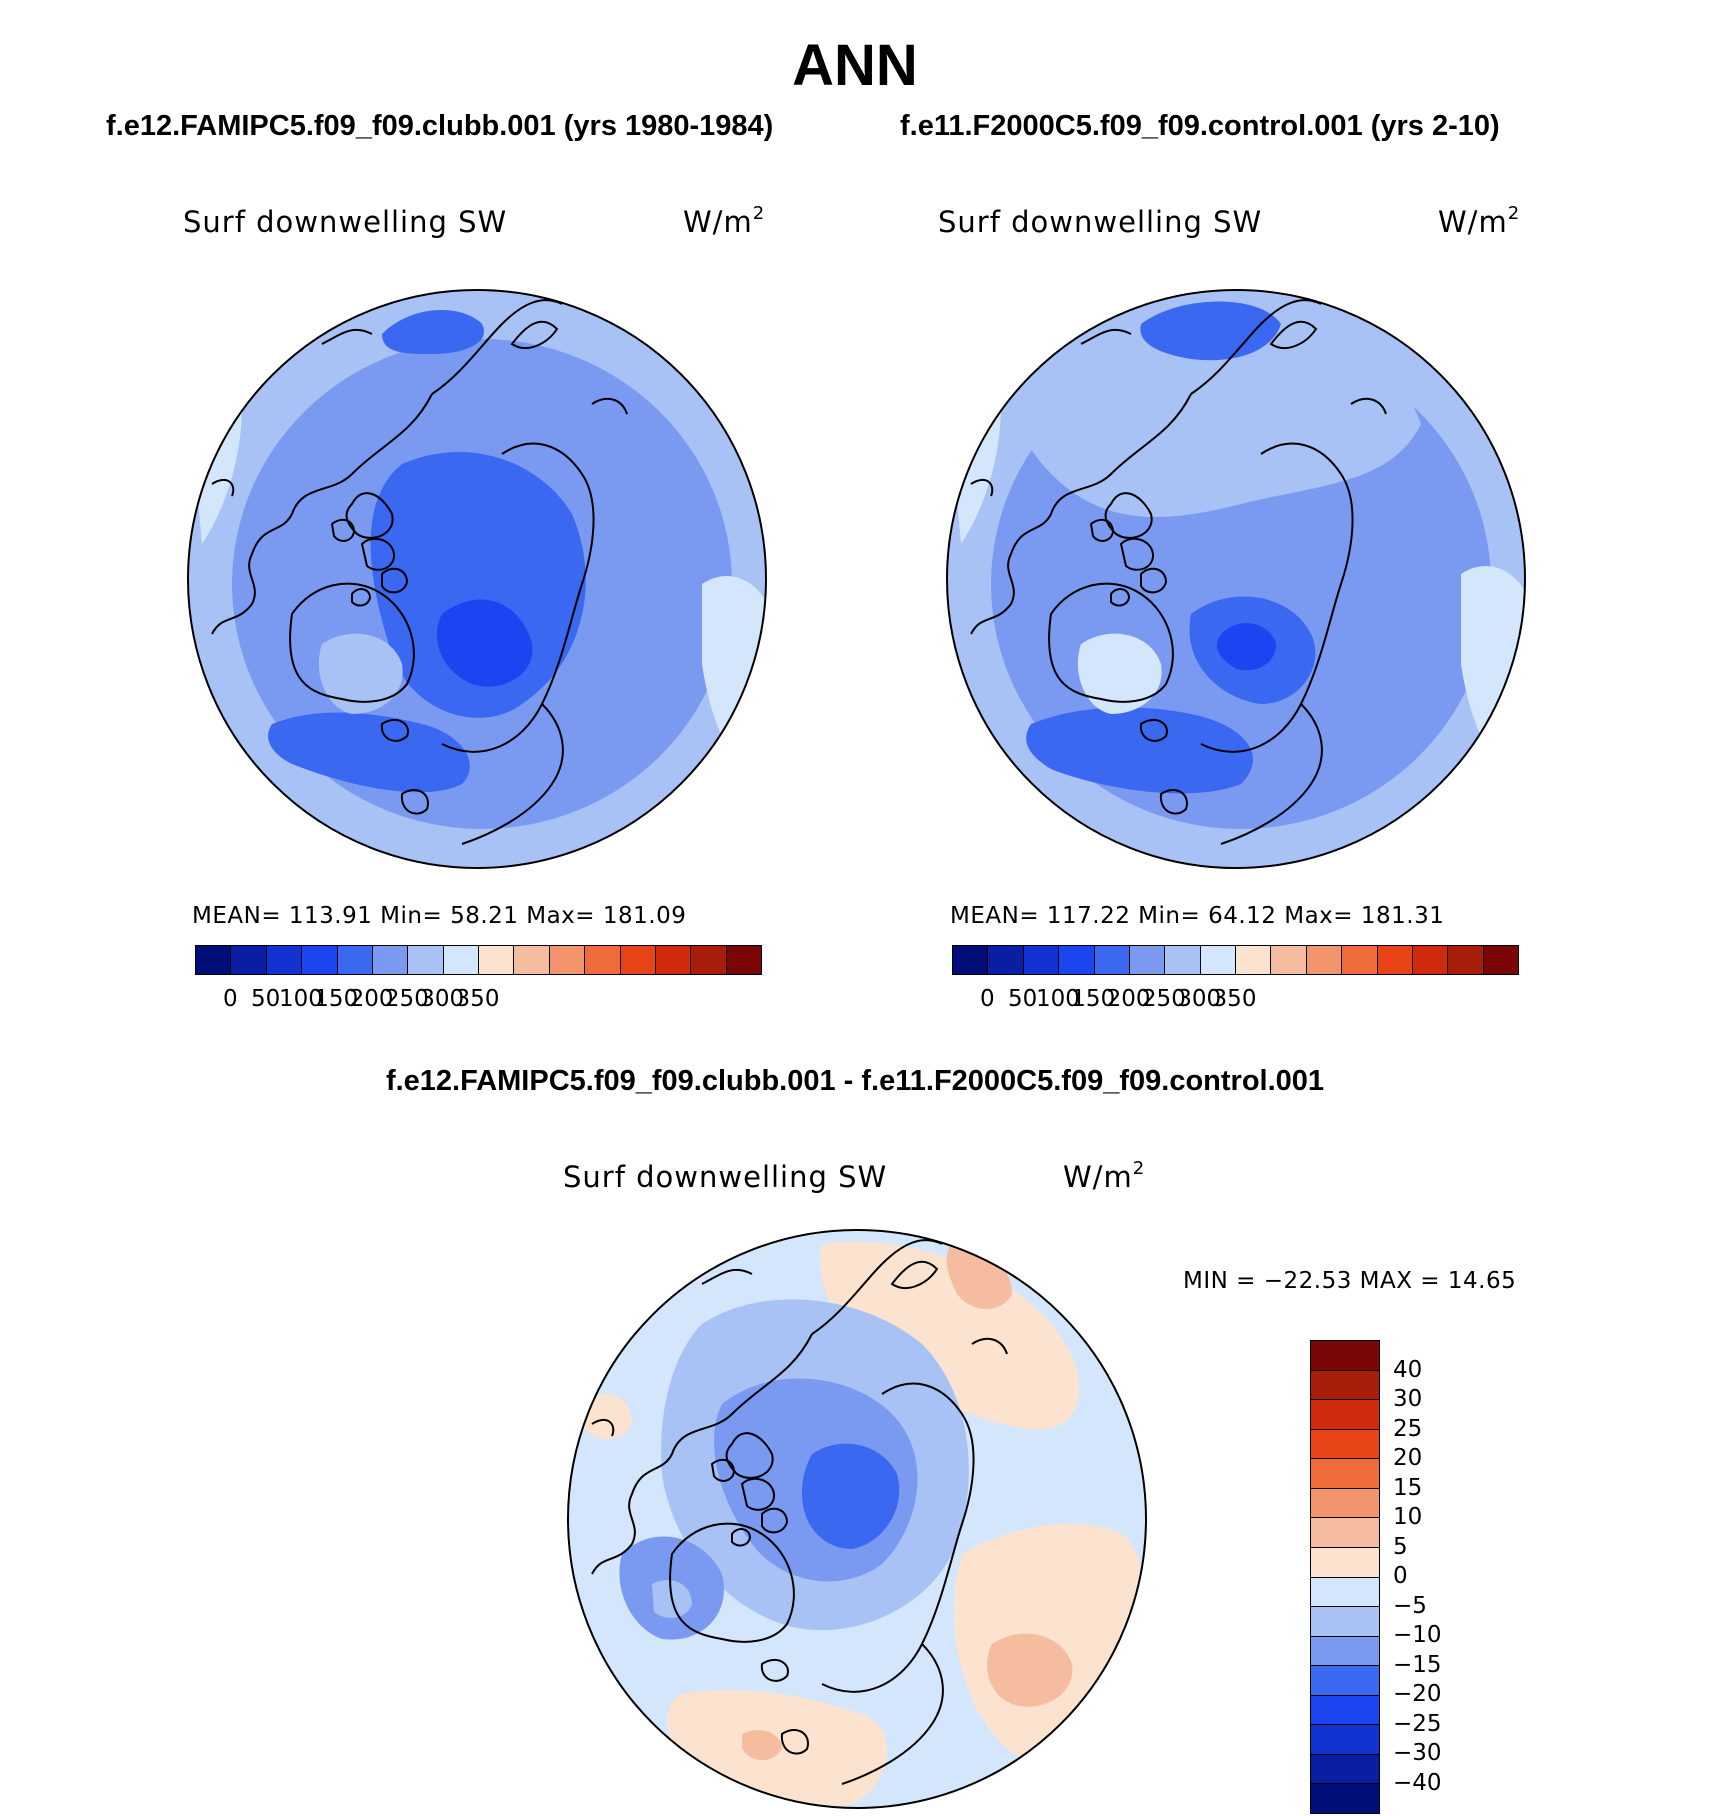 The image size is (1710, 1816). I want to click on colorbar-tick-label: −15, so click(1417, 1664).